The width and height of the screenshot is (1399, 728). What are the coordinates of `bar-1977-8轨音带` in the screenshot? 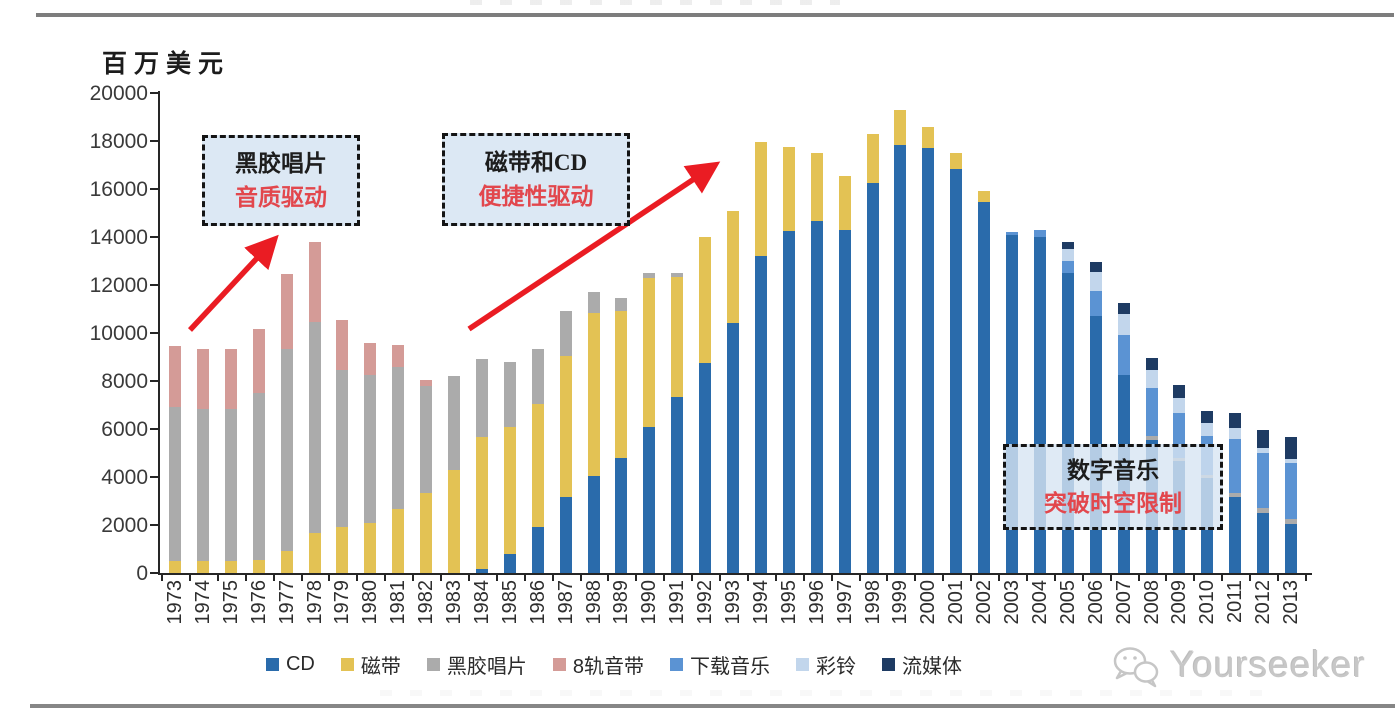 It's located at (286, 311).